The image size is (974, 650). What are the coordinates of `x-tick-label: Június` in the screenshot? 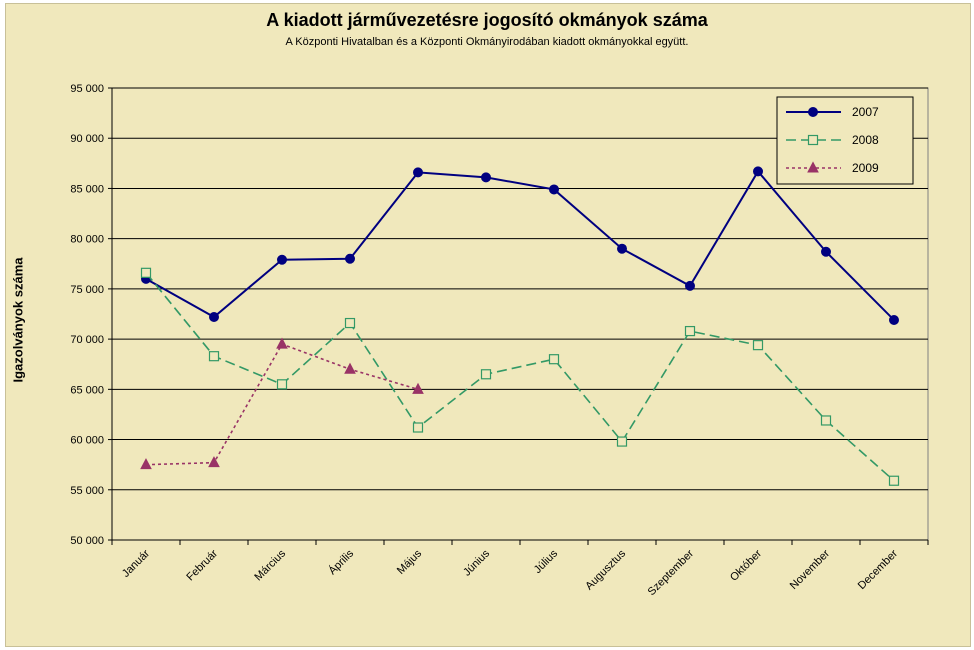 It's located at (476, 562).